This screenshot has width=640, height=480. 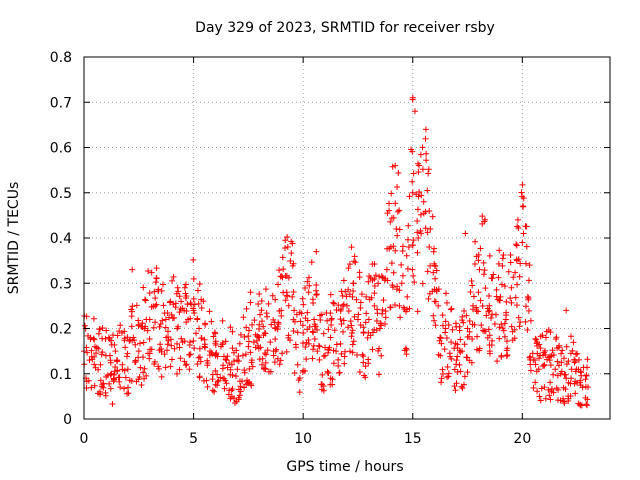 What do you see at coordinates (61, 284) in the screenshot?
I see `y-tick-label: 0.3` at bounding box center [61, 284].